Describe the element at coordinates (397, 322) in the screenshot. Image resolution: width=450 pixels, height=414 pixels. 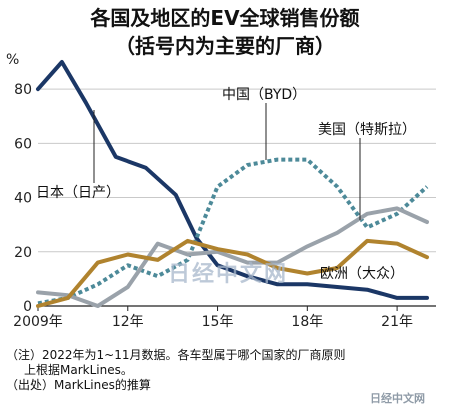
I see `x-tick-label-4: 21年` at that location.